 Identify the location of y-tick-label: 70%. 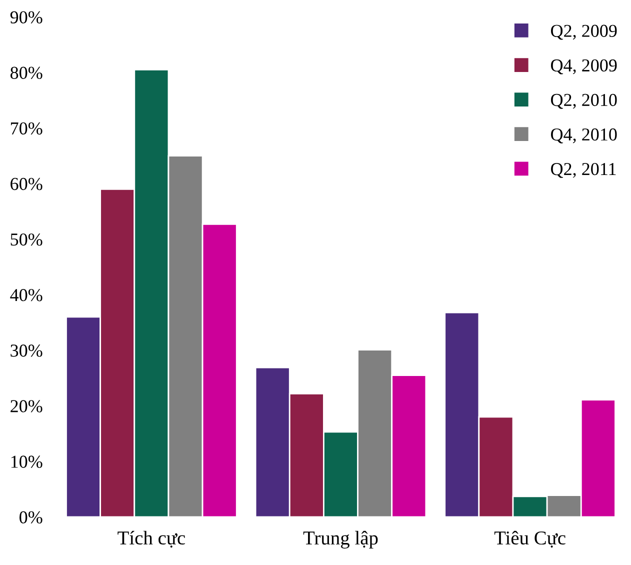
(26, 128).